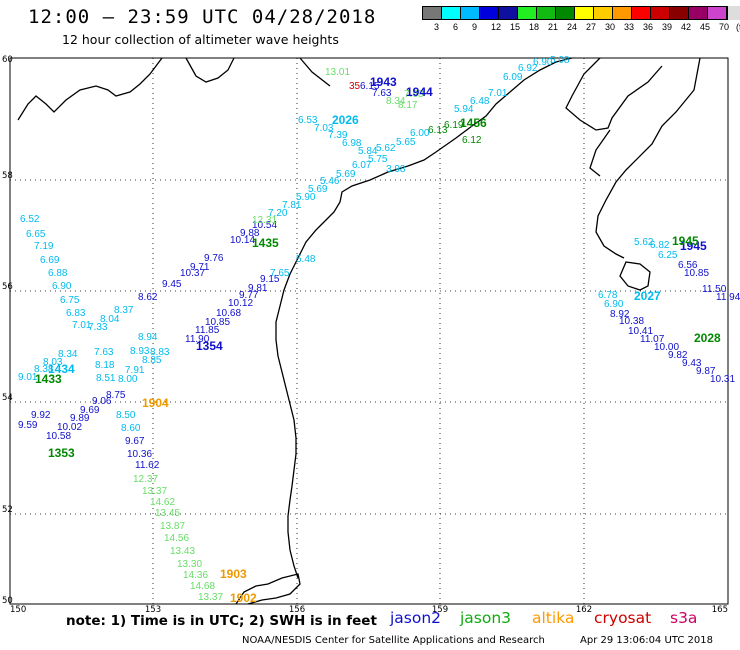 The height and width of the screenshot is (650, 740). I want to click on wave-height-value: 6.82, so click(660, 245).